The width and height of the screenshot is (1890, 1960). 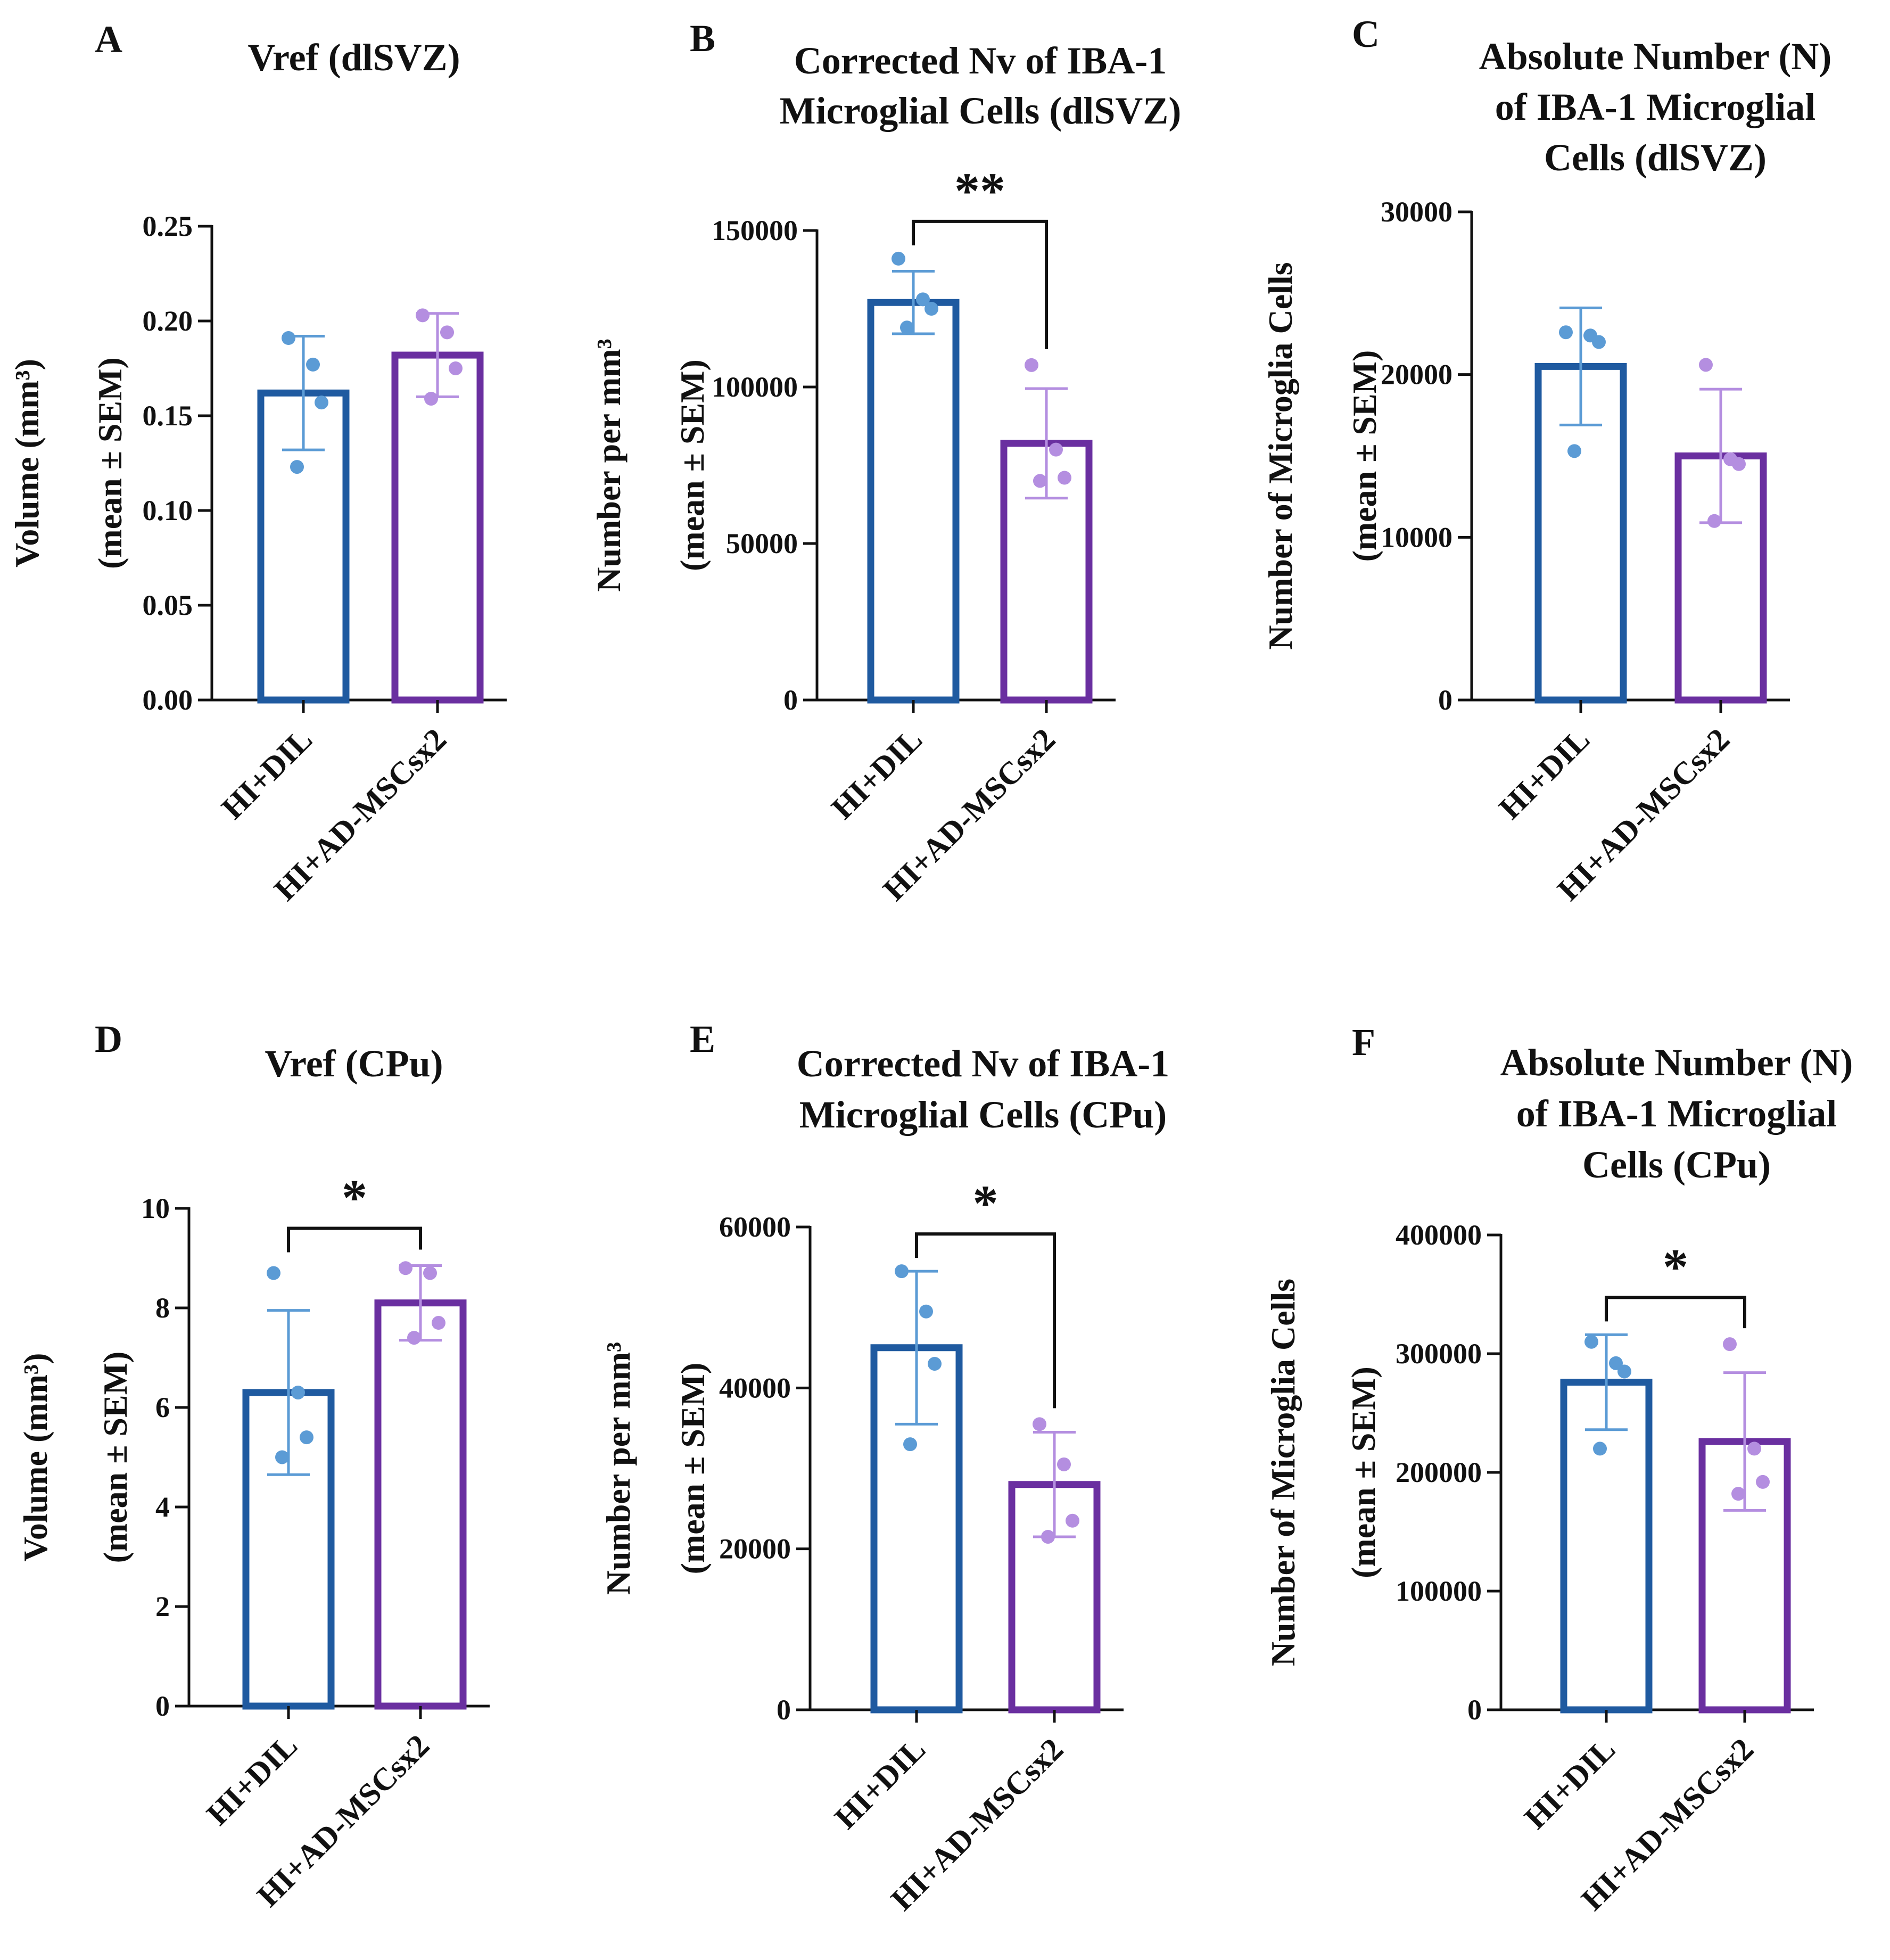 What do you see at coordinates (1655, 56) in the screenshot?
I see `chart-title-line: Absolute Number (N)` at bounding box center [1655, 56].